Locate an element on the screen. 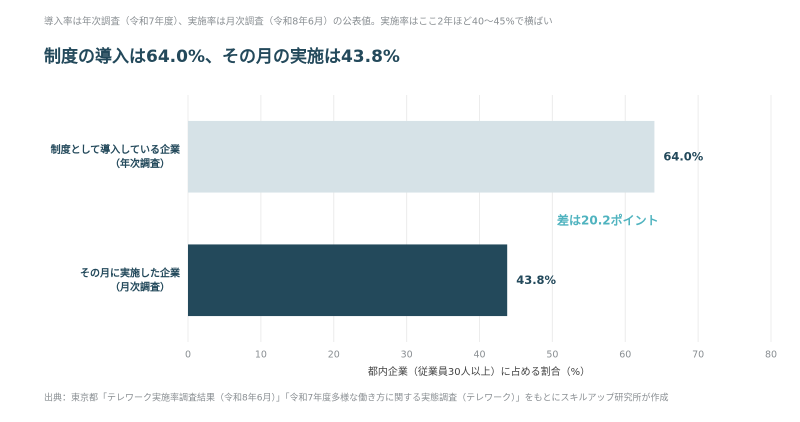 Image resolution: width=800 pixels, height=422 pixels. x-tick-label: 50 is located at coordinates (552, 355).